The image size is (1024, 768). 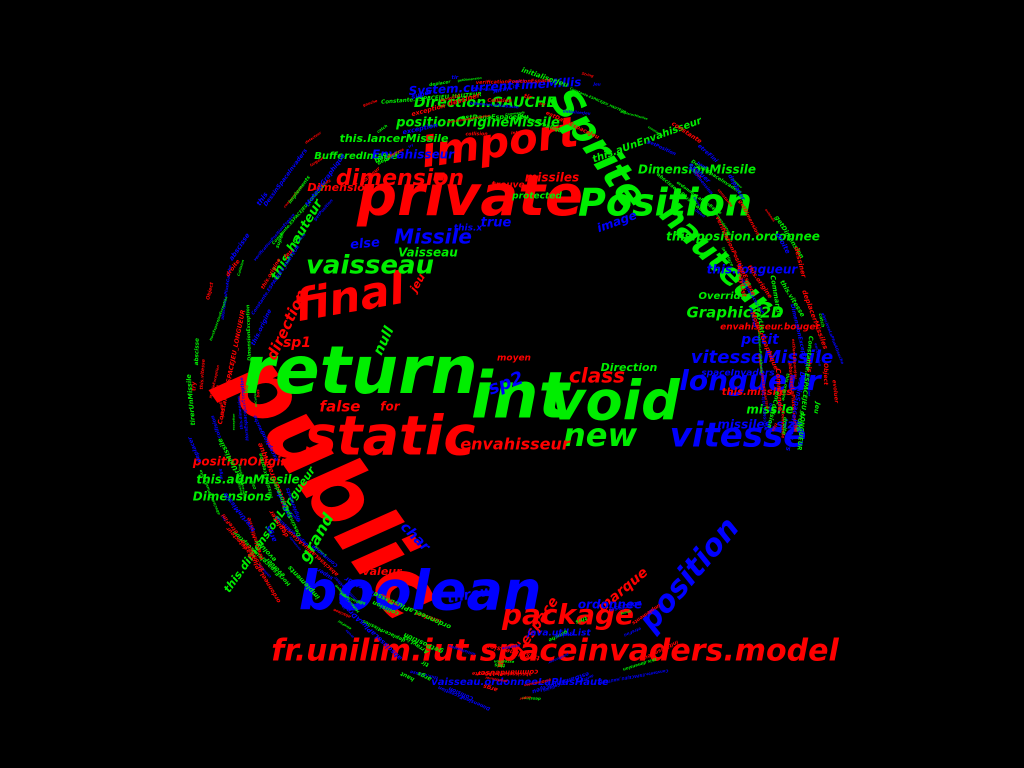 What do you see at coordinates (297, 343) in the screenshot?
I see `word-30: sp1` at bounding box center [297, 343].